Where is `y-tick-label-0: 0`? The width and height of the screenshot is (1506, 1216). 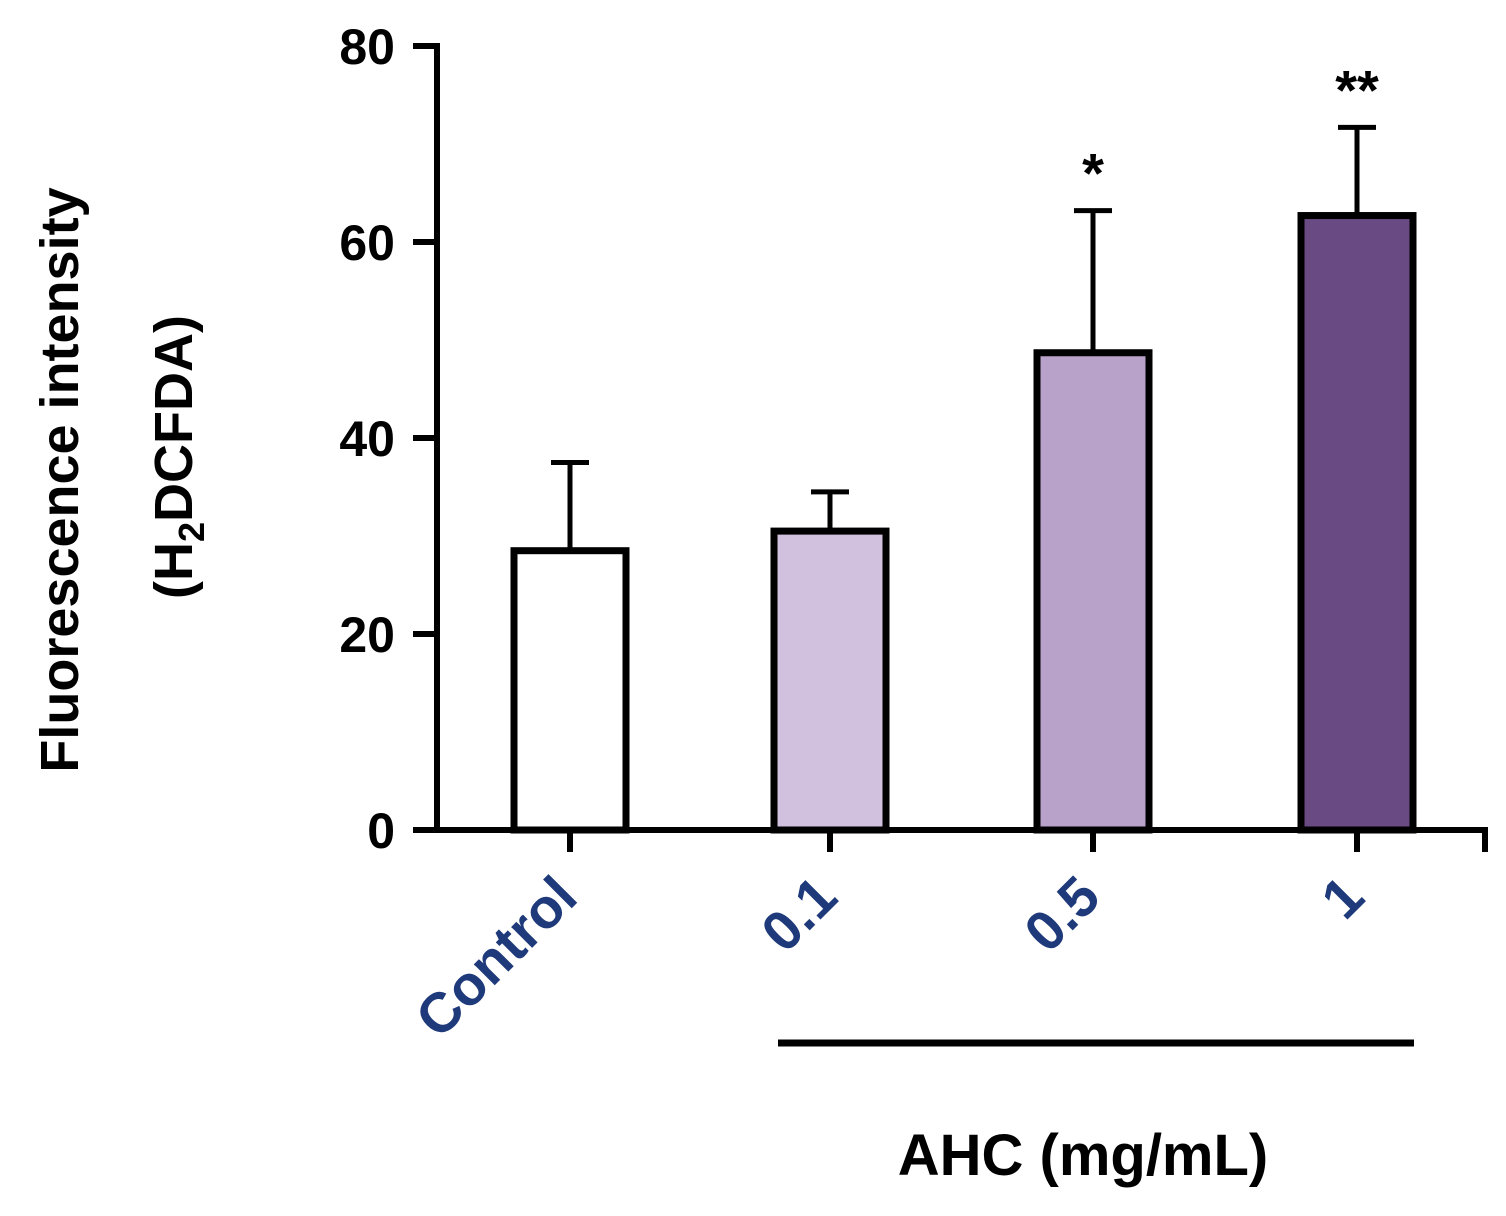
y-tick-label-0: 0 is located at coordinates (381, 831).